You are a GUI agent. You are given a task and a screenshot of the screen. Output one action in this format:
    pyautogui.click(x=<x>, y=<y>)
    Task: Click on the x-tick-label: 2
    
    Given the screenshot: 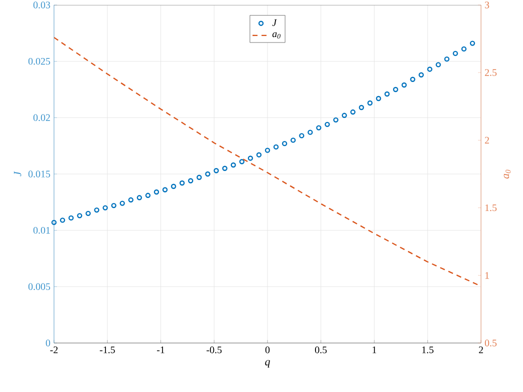 What is the action you would take?
    pyautogui.click(x=480, y=350)
    